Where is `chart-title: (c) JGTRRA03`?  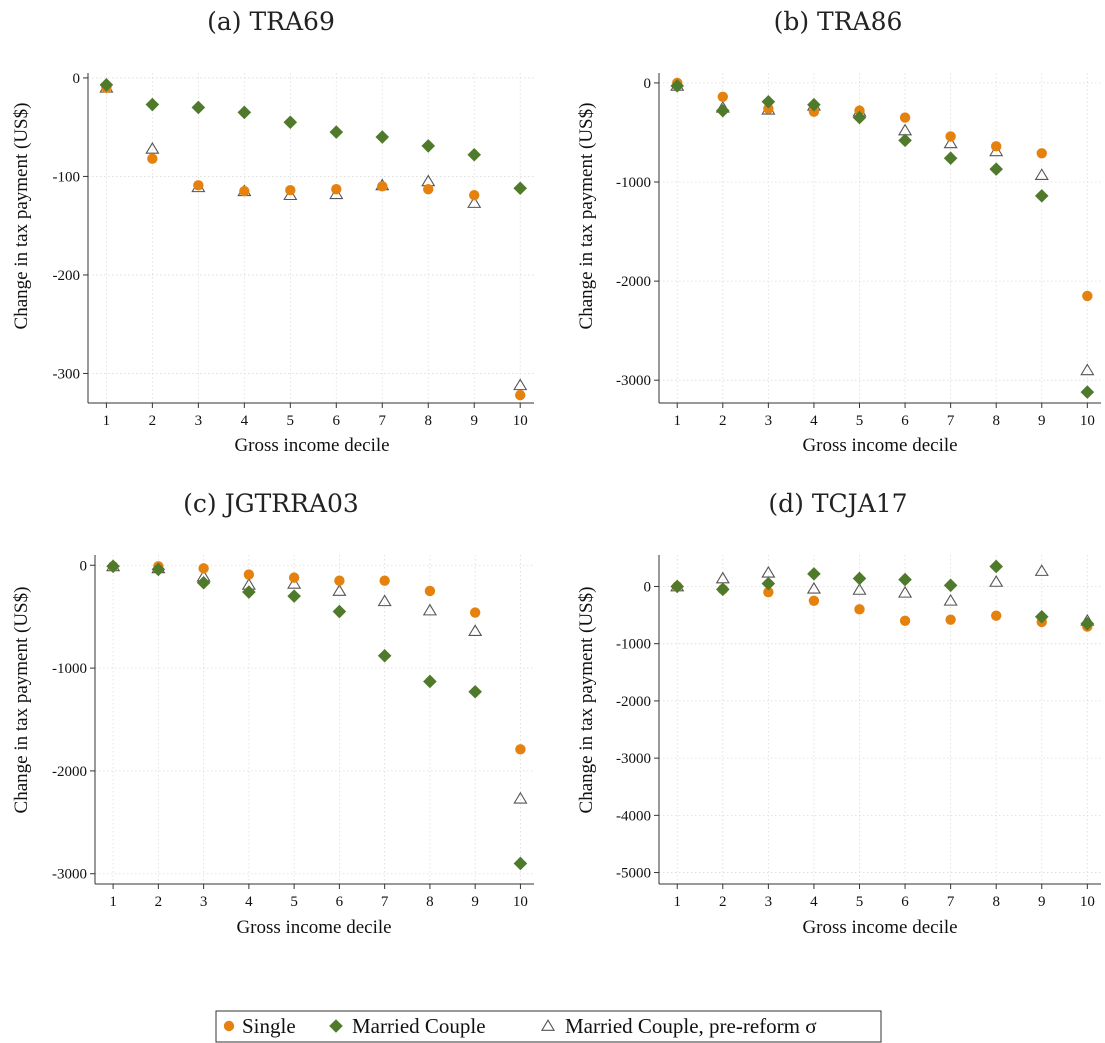
chart-title: (c) JGTRRA03 is located at coordinates (271, 503).